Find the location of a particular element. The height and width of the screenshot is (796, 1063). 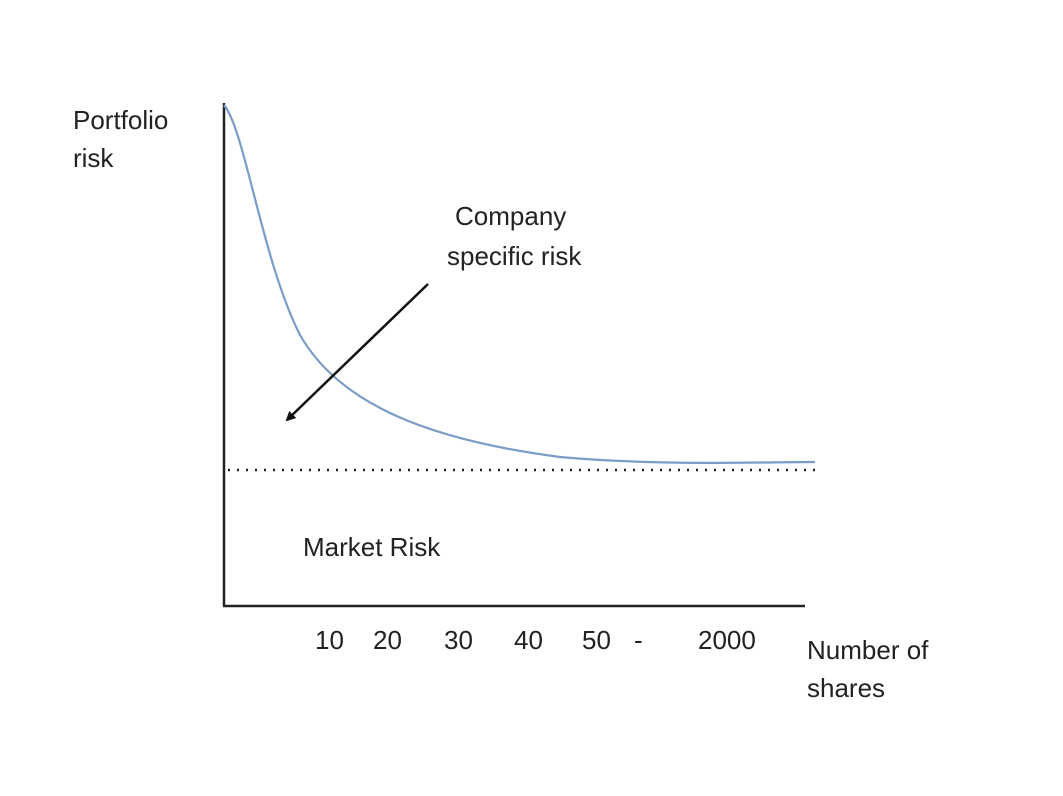

y-axis-title: Portfolio is located at coordinates (120, 120).